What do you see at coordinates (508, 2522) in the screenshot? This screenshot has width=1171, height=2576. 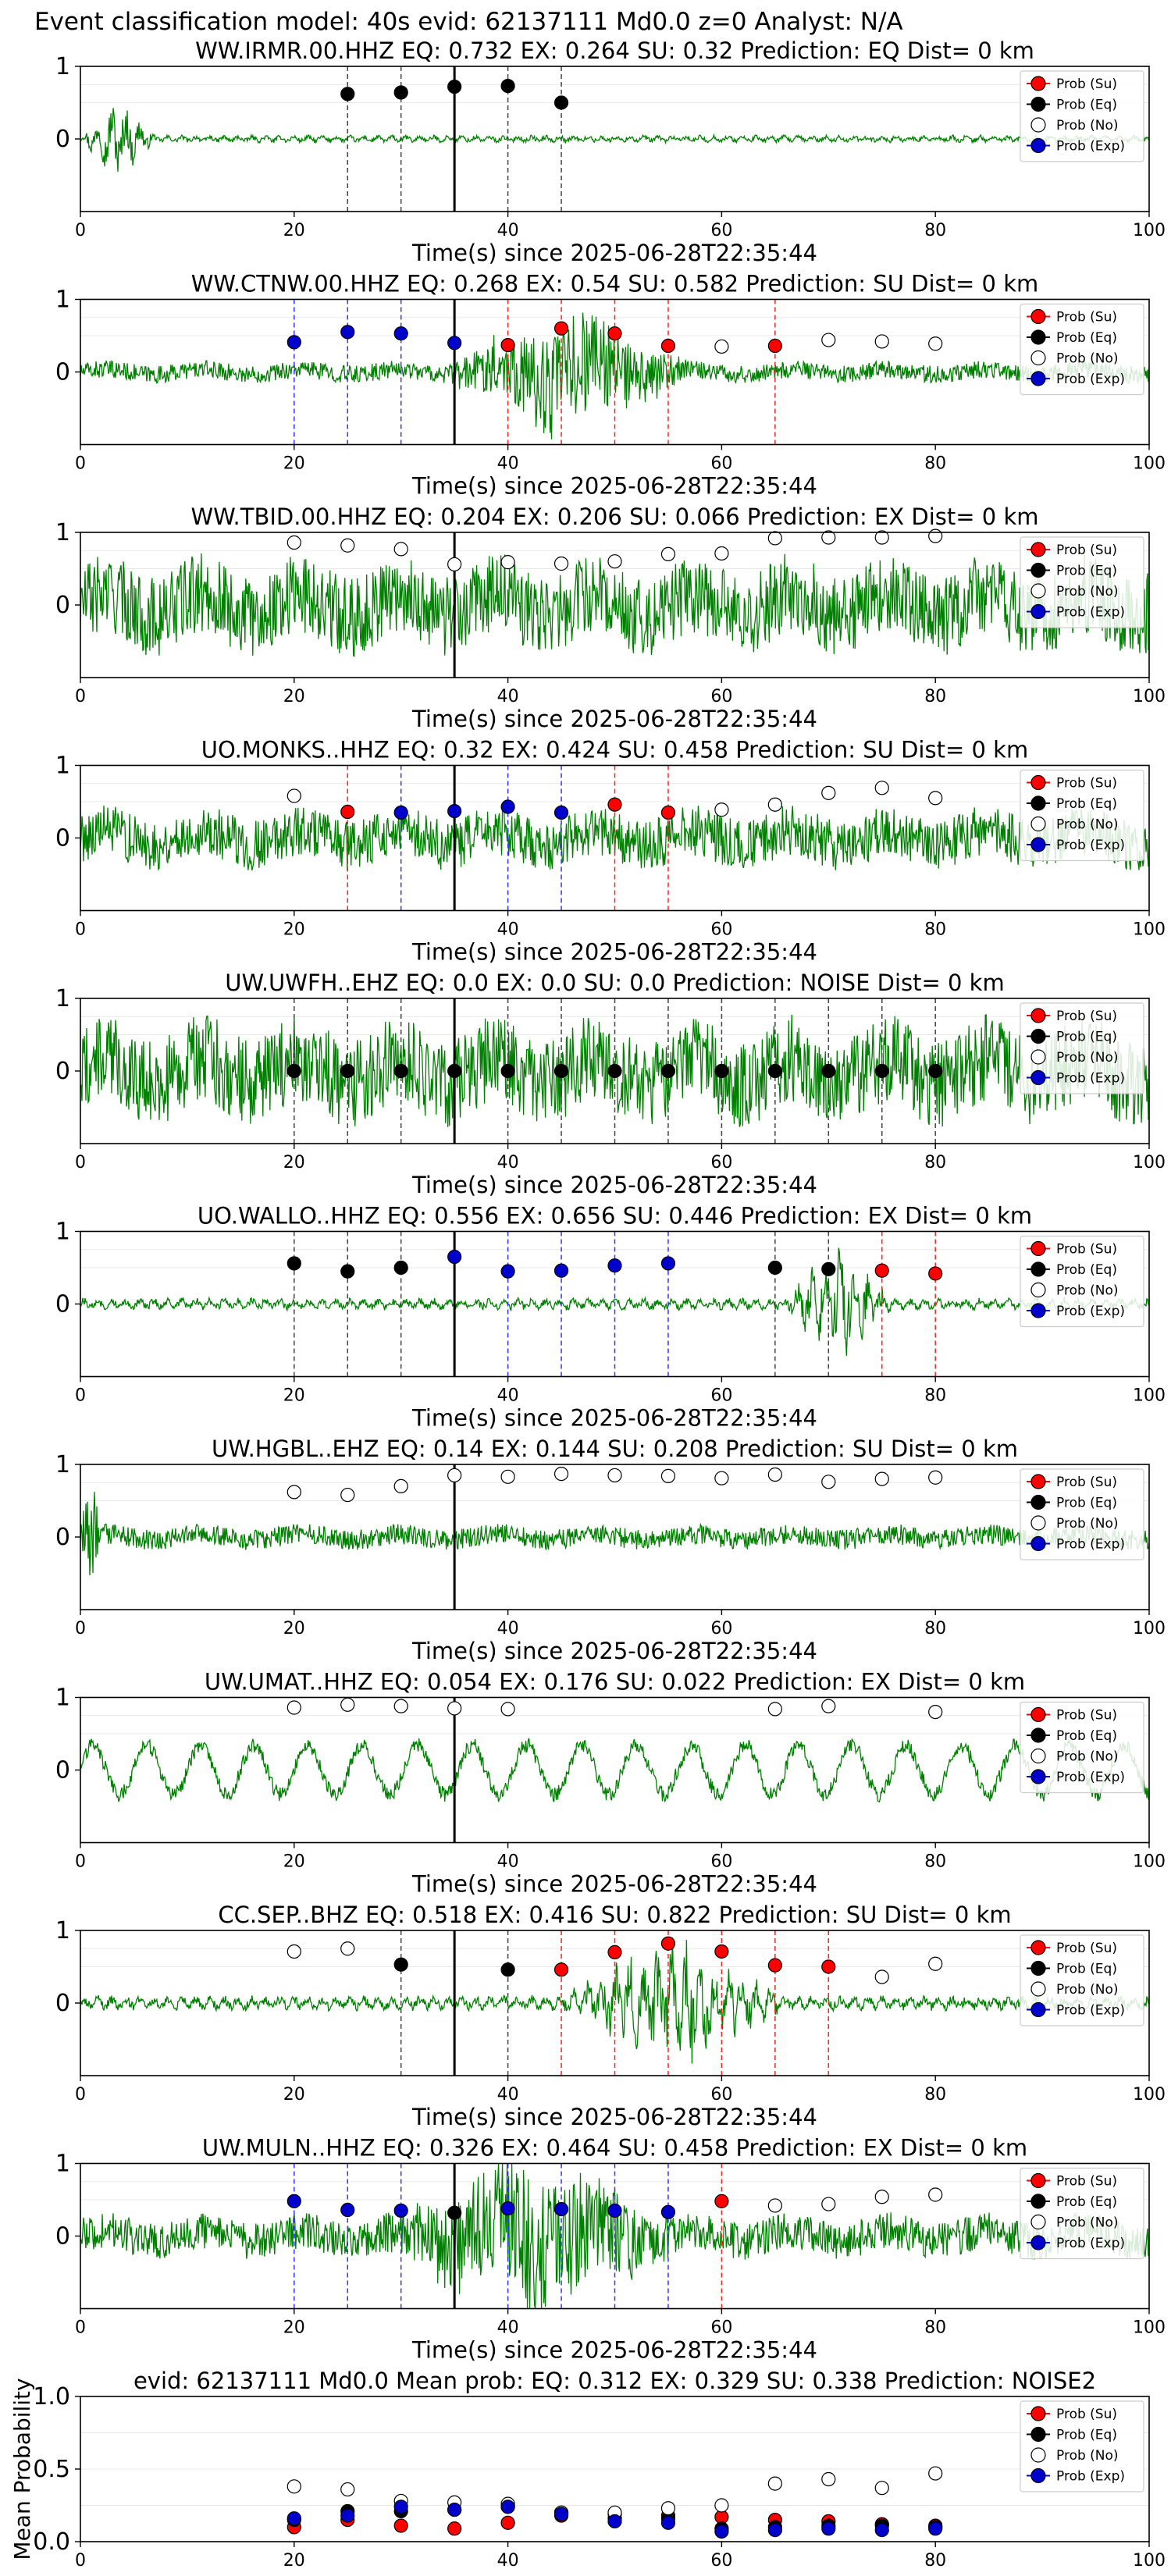 I see `mean-point-su` at bounding box center [508, 2522].